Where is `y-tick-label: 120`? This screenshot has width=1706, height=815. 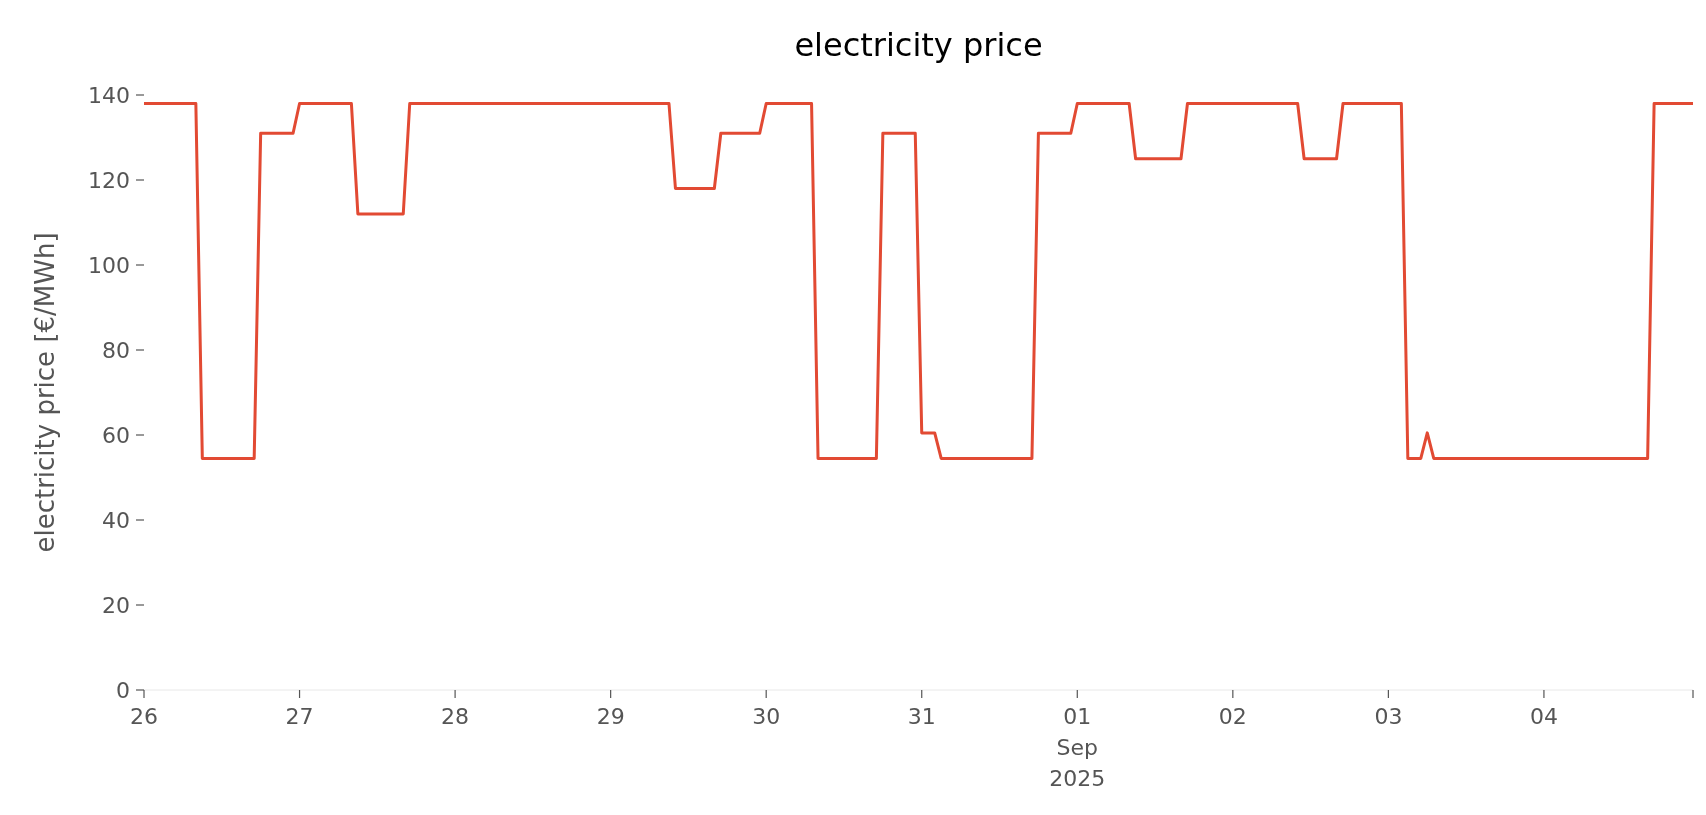
y-tick-label: 120 is located at coordinates (109, 180).